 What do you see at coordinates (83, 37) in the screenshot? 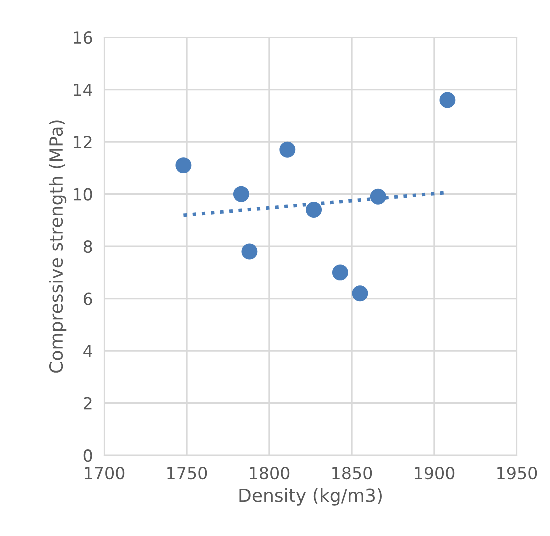
I see `y-tick-label: 16` at bounding box center [83, 37].